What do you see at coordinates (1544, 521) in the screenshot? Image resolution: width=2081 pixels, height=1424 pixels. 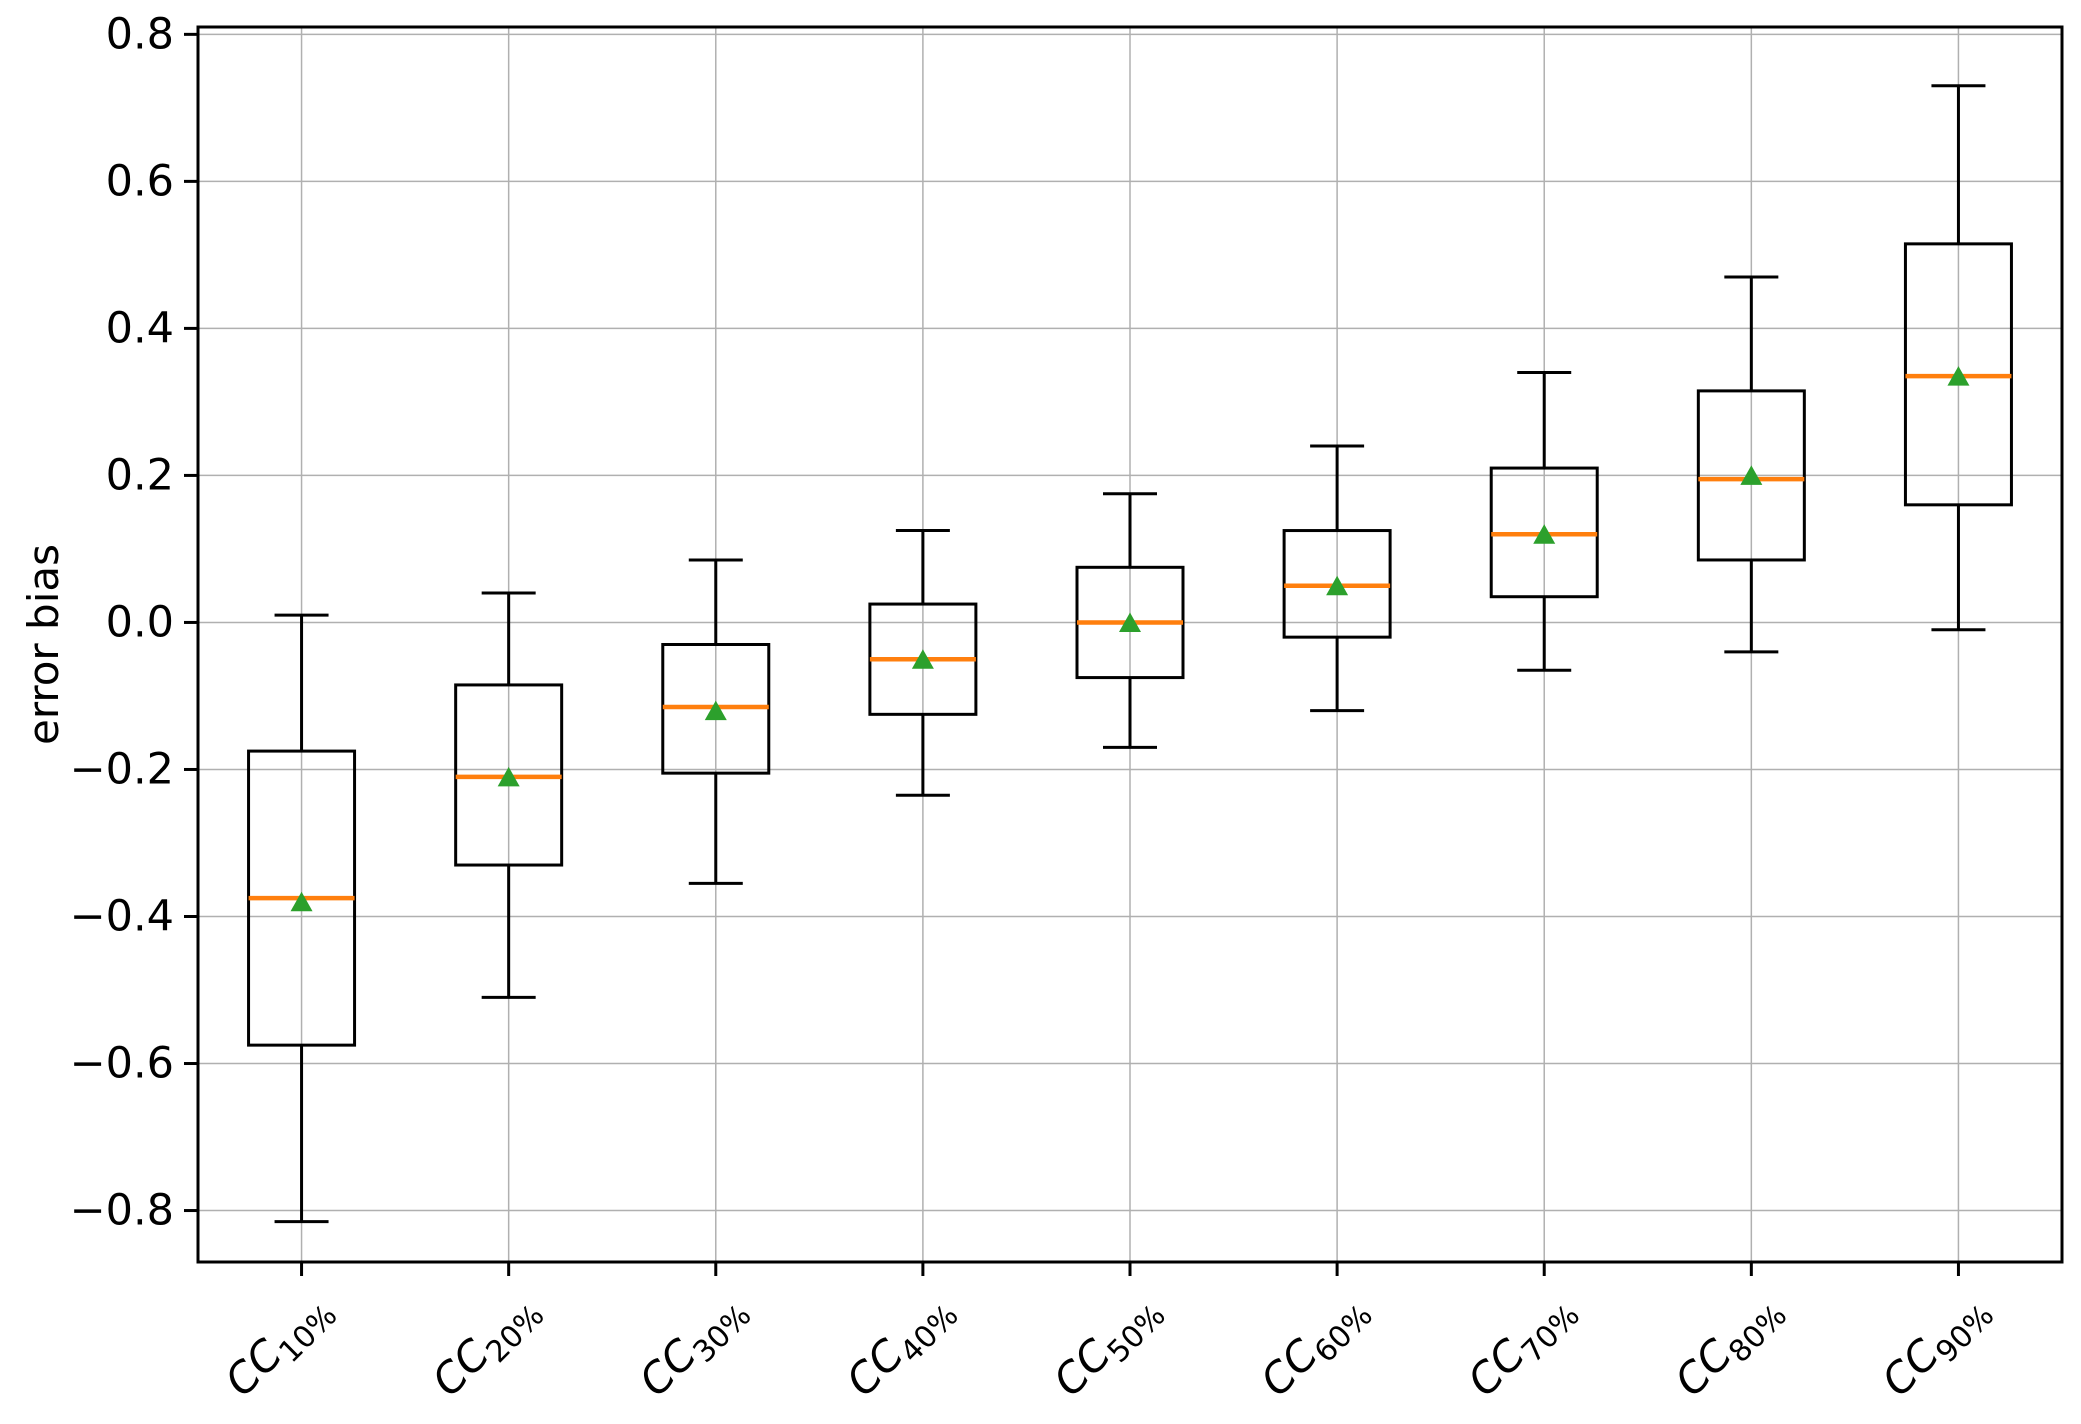 I see `box-group-cc70%` at bounding box center [1544, 521].